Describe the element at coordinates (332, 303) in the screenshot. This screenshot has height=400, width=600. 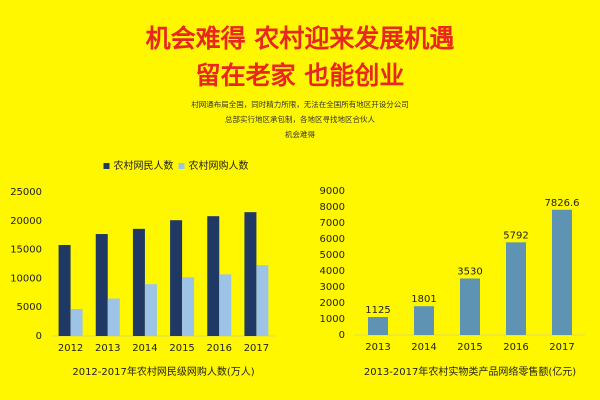
I see `y-tick-label: 2000` at that location.